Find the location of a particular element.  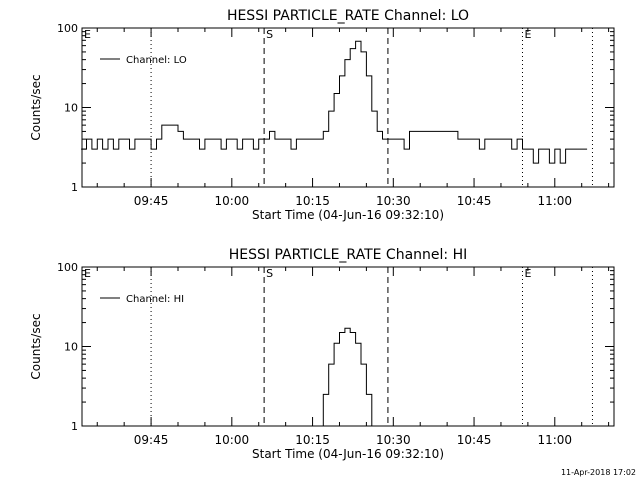

series-line is located at coordinates (345, 377).